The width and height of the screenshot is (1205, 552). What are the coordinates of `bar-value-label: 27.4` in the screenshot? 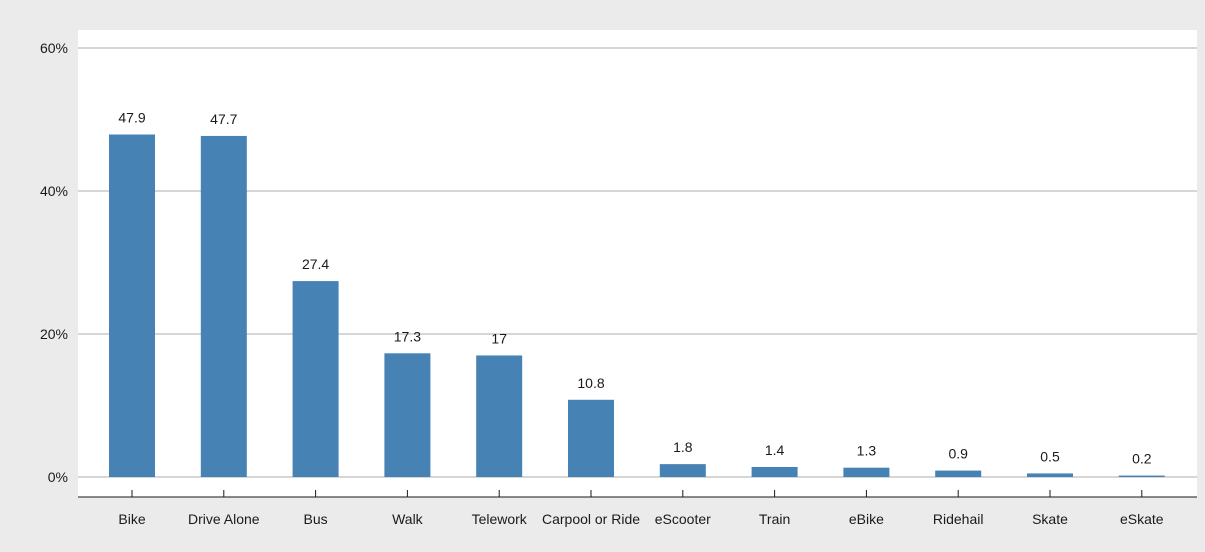 It's located at (315, 264).